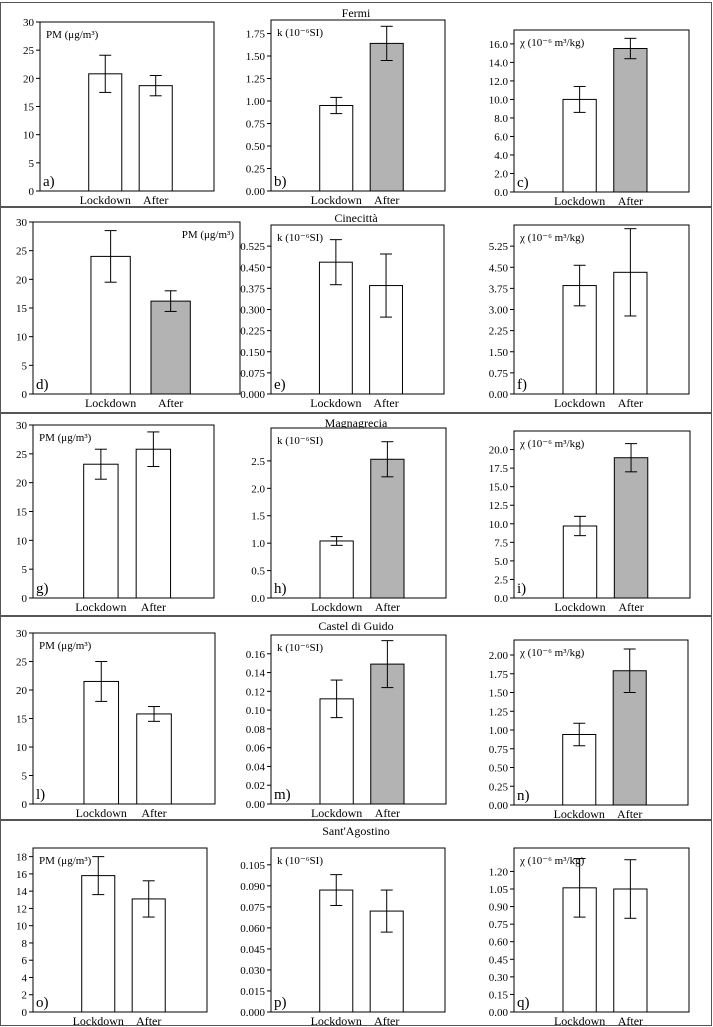  I want to click on y-tick-label: 5, so click(32, 164).